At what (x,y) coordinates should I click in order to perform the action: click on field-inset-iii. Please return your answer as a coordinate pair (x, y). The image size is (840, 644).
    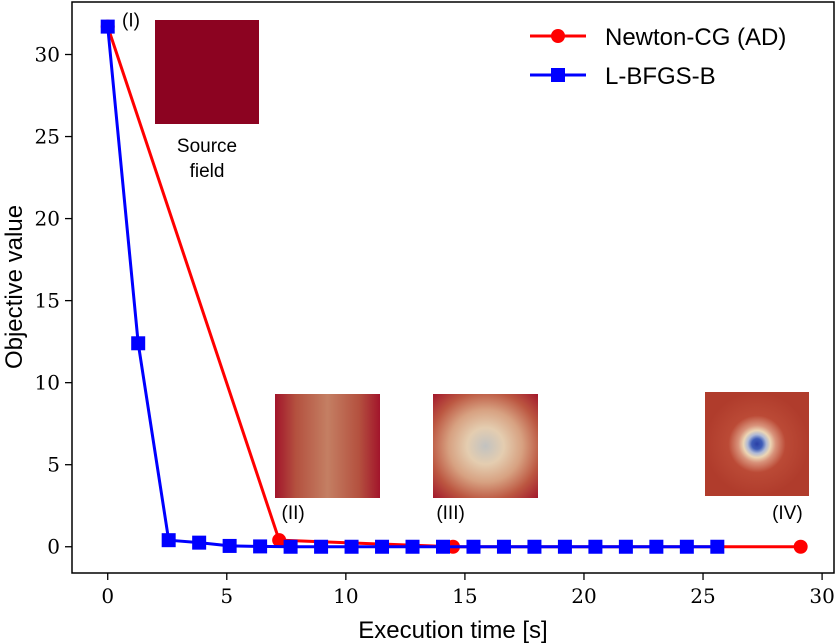
    Looking at the image, I should click on (485, 446).